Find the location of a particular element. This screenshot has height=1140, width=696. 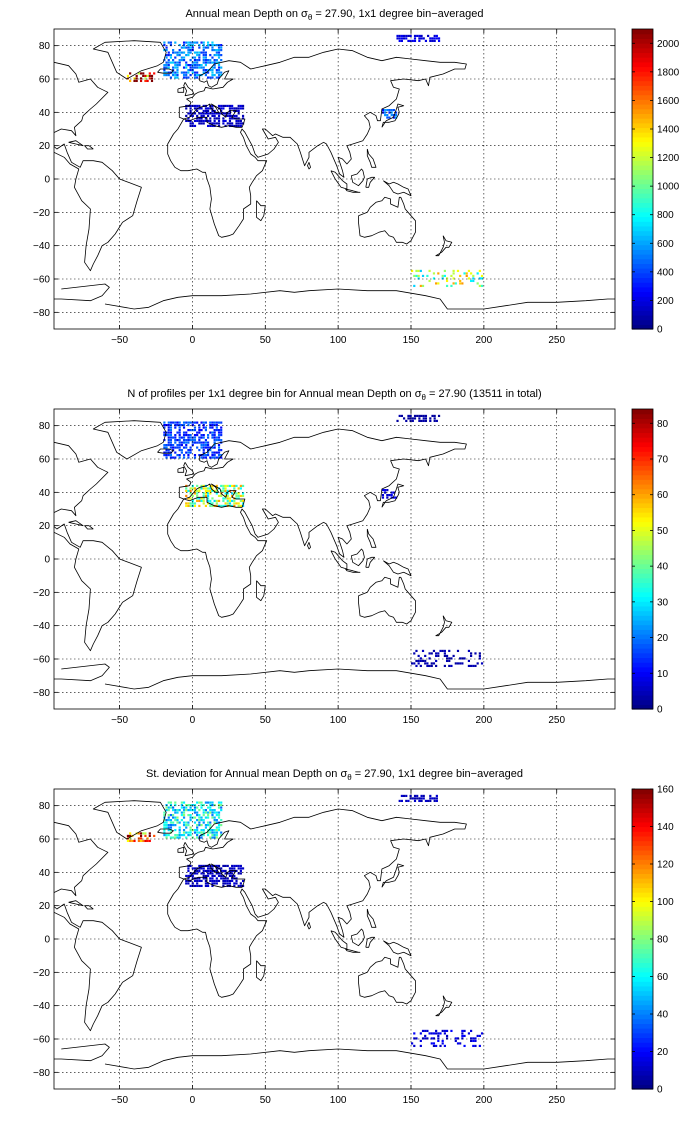

y-tick-label: 0 is located at coordinates (47, 940).